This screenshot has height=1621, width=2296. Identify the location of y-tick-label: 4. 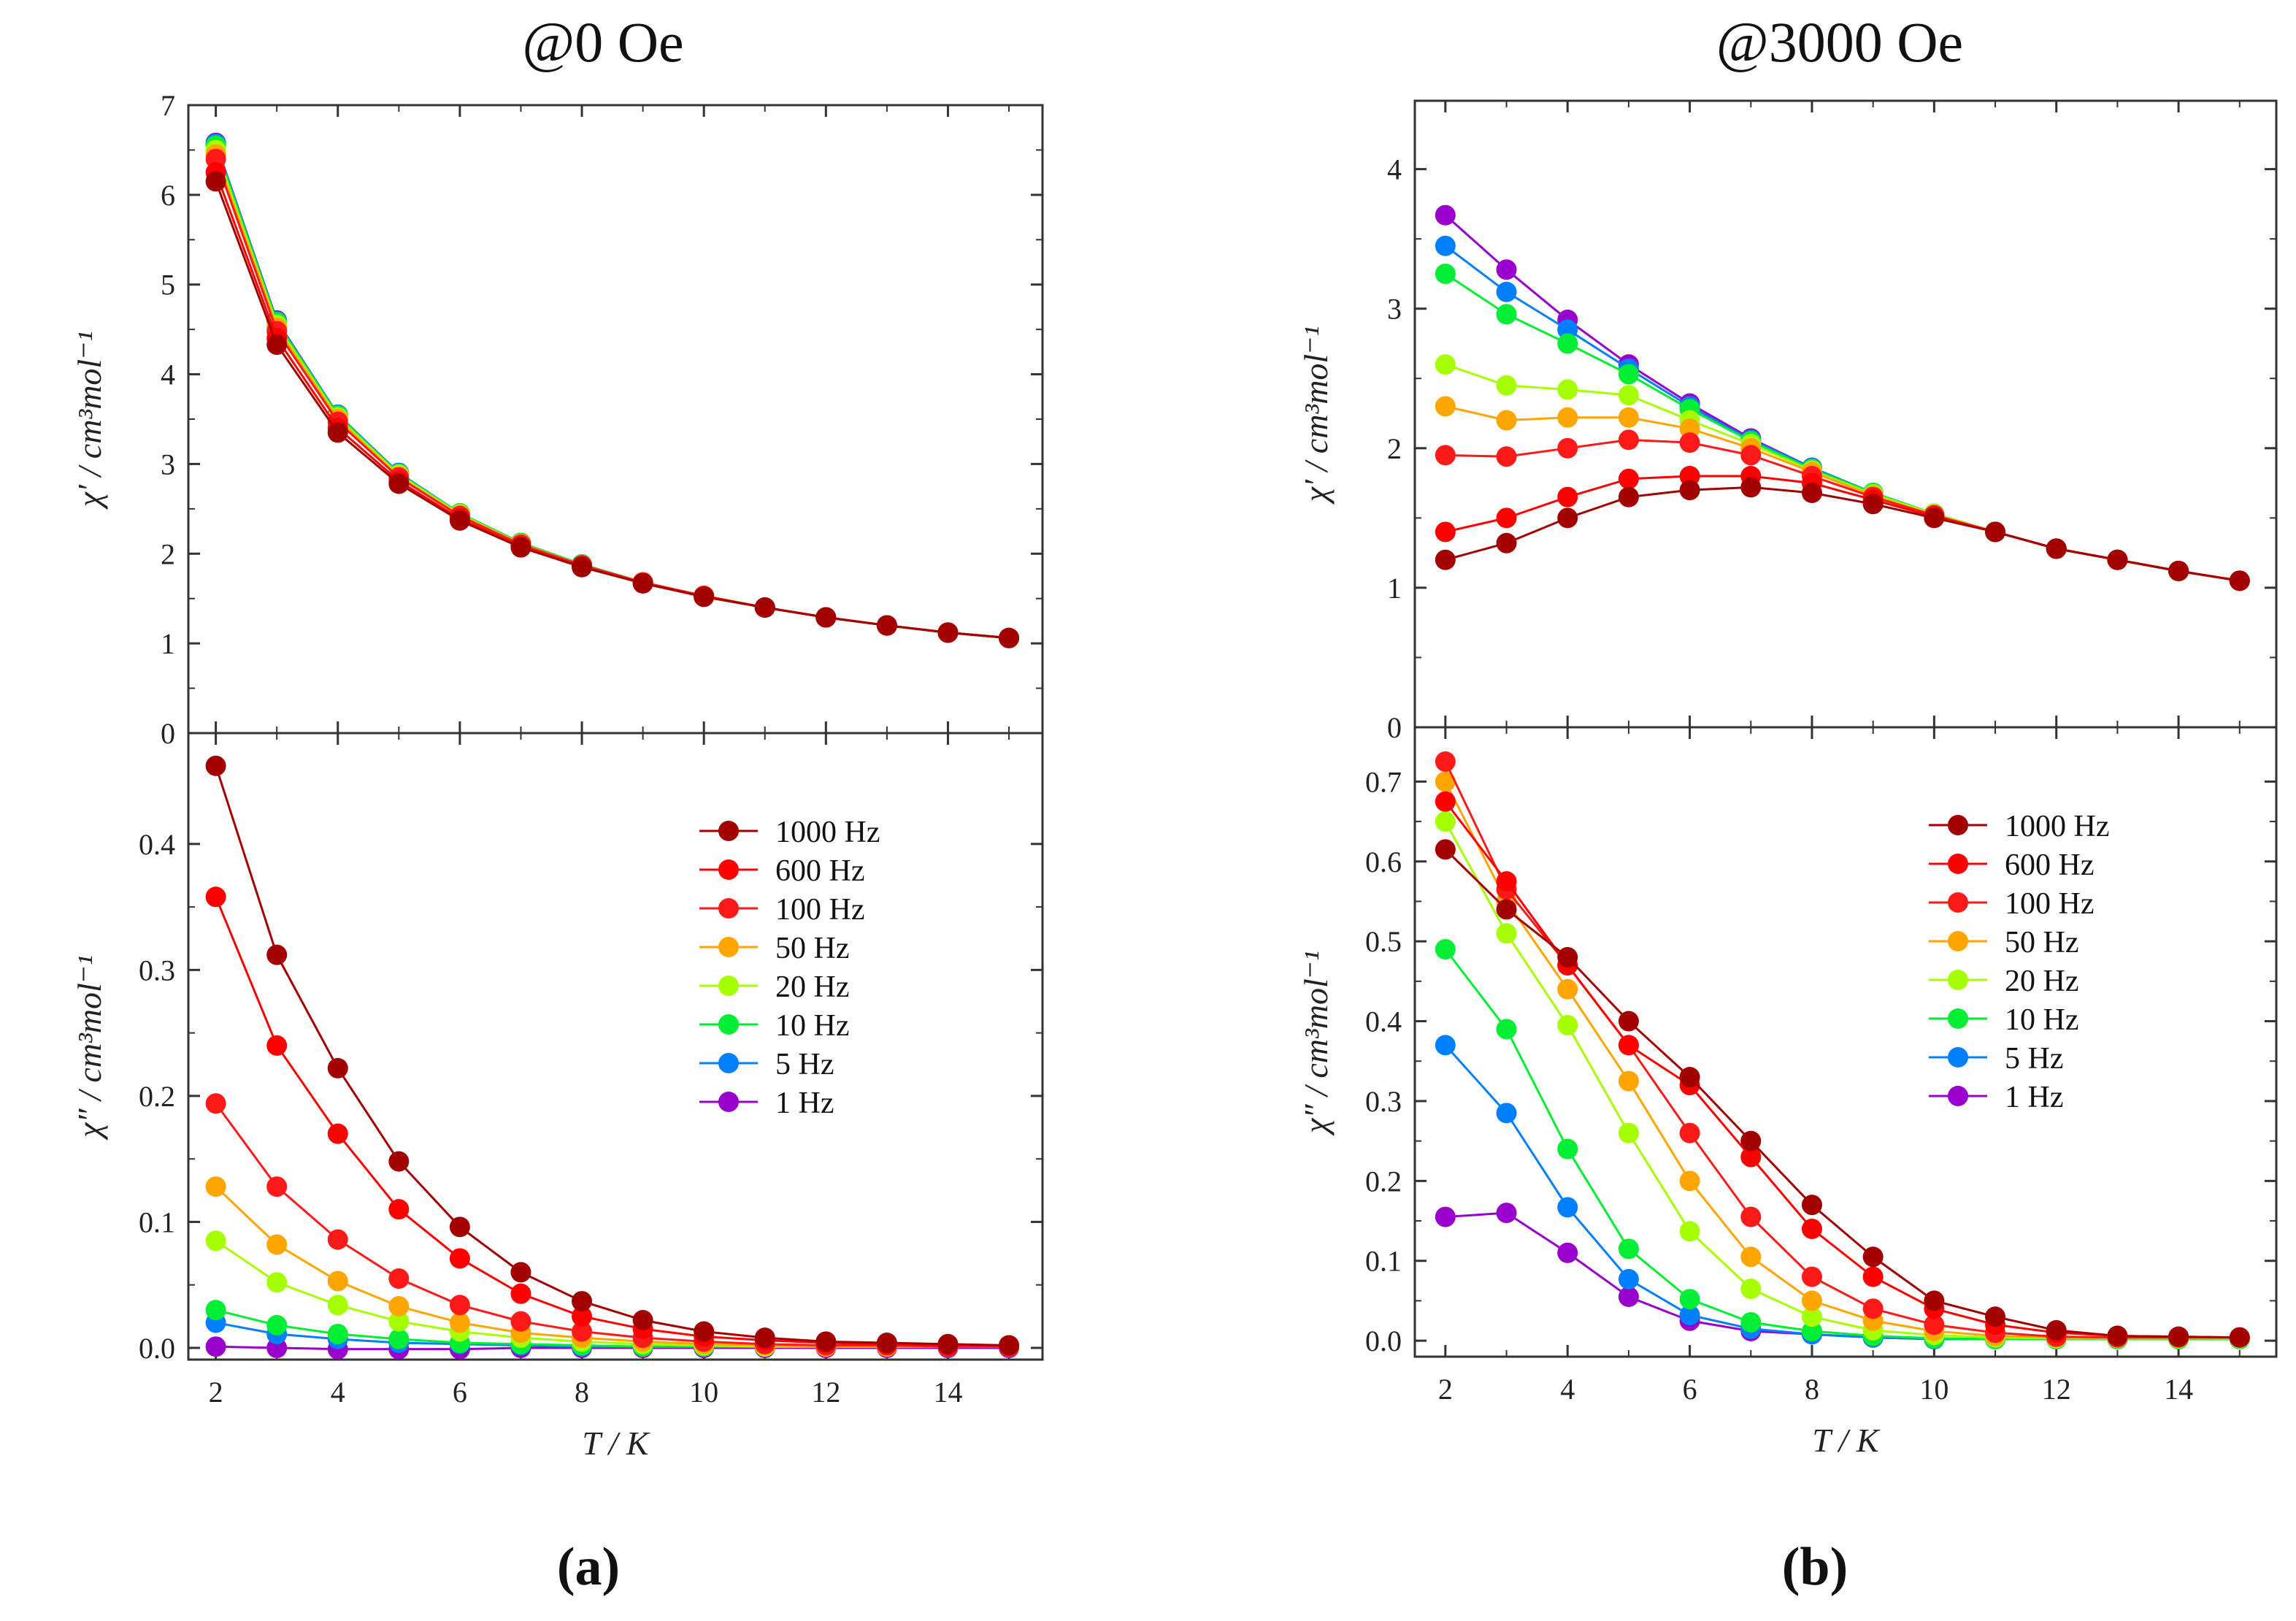
(1394, 169).